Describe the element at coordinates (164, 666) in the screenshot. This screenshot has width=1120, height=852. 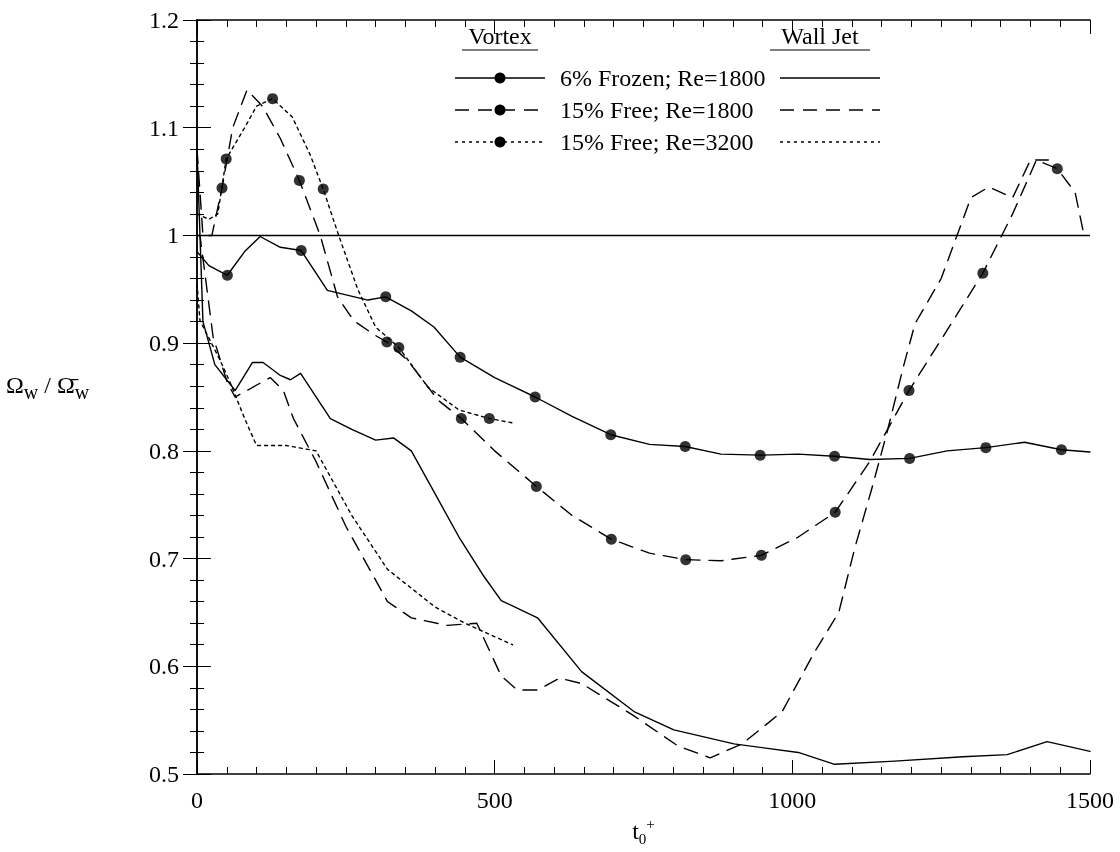
I see `y-tick-label: 0.6` at that location.